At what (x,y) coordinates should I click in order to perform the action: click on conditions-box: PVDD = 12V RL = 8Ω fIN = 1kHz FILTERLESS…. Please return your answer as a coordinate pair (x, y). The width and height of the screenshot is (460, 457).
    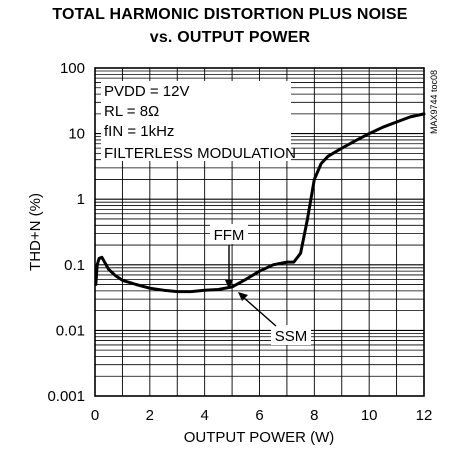
    Looking at the image, I should click on (198, 121).